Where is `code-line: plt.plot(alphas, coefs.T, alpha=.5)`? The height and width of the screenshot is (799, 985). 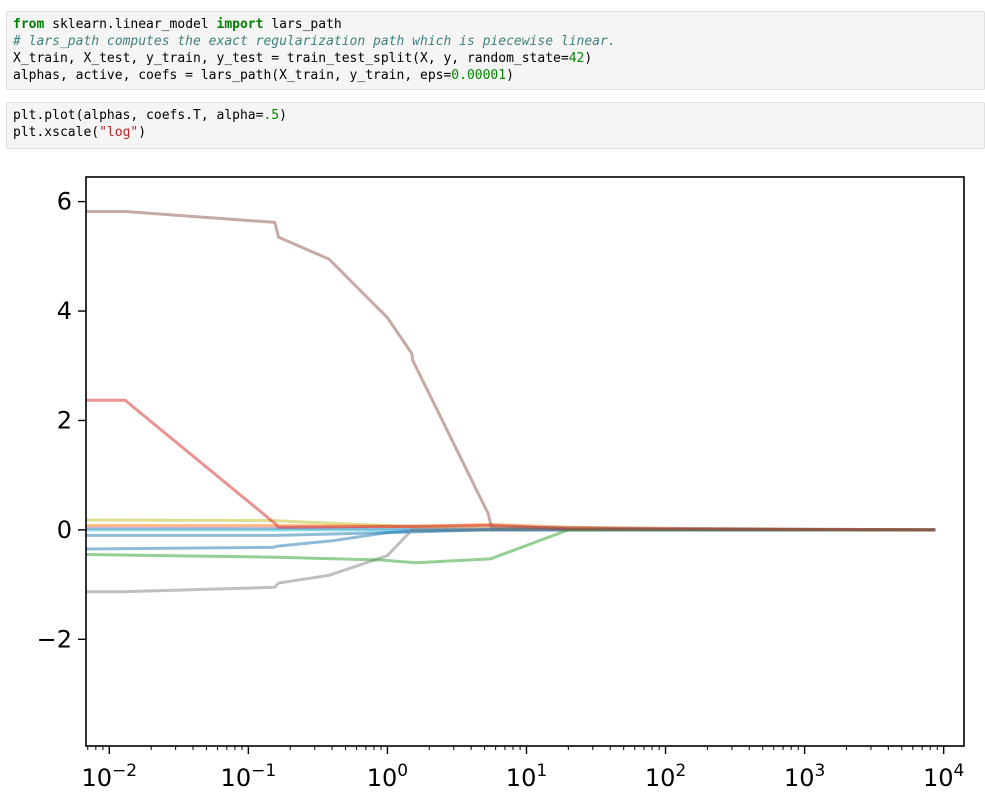
code-line: plt.plot(alphas, coefs.T, alpha=.5) is located at coordinates (495, 115).